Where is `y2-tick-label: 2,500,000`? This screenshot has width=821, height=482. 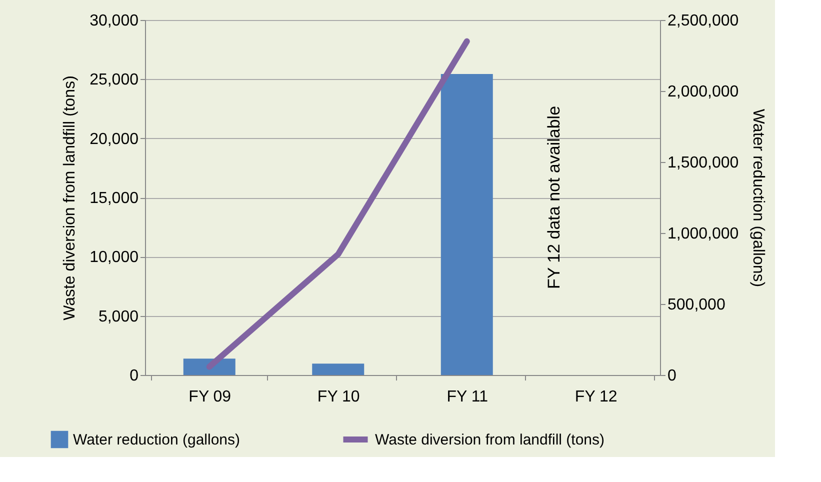 y2-tick-label: 2,500,000 is located at coordinates (703, 21).